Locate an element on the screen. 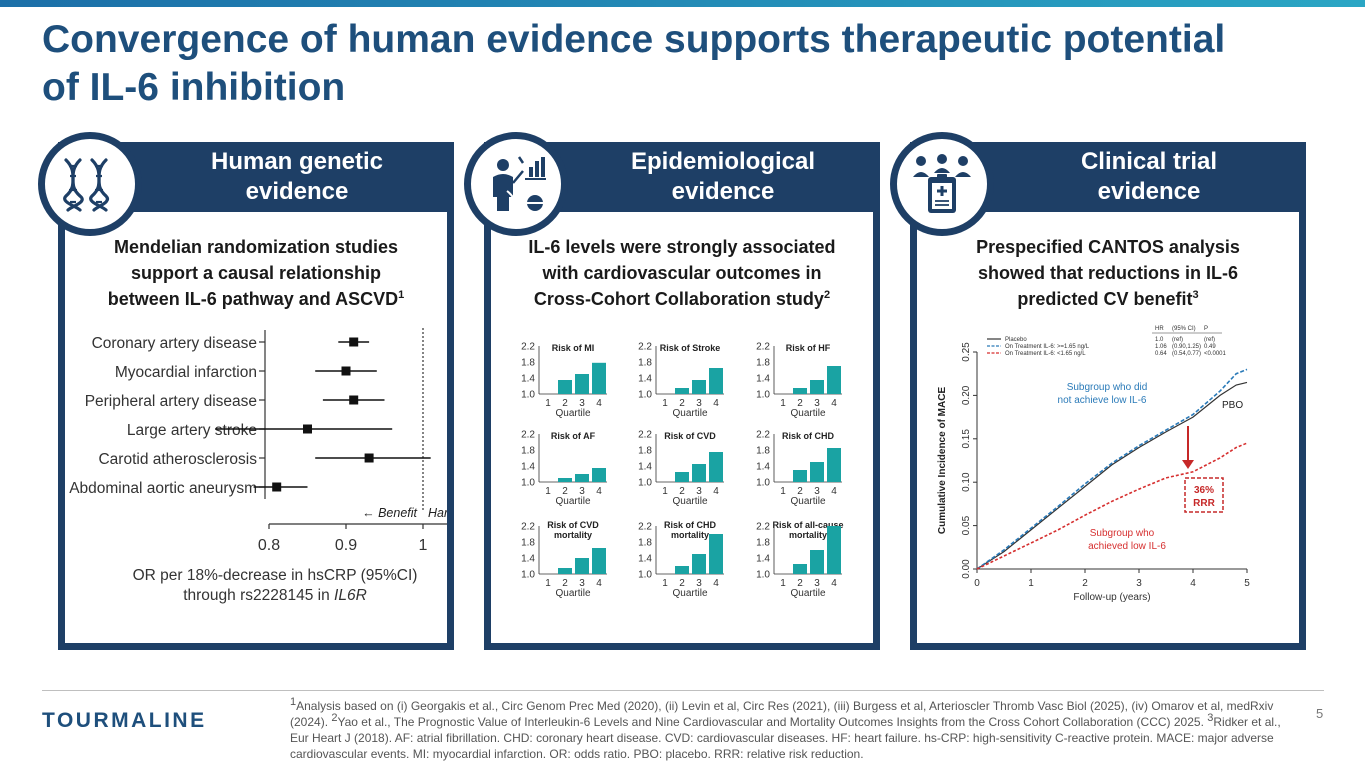  bar-chart-panel: 2.2 1.8 1.4 1.0 Risk of Stroke 1 2 3 4 Quartile is located at coordinates (681, 380).